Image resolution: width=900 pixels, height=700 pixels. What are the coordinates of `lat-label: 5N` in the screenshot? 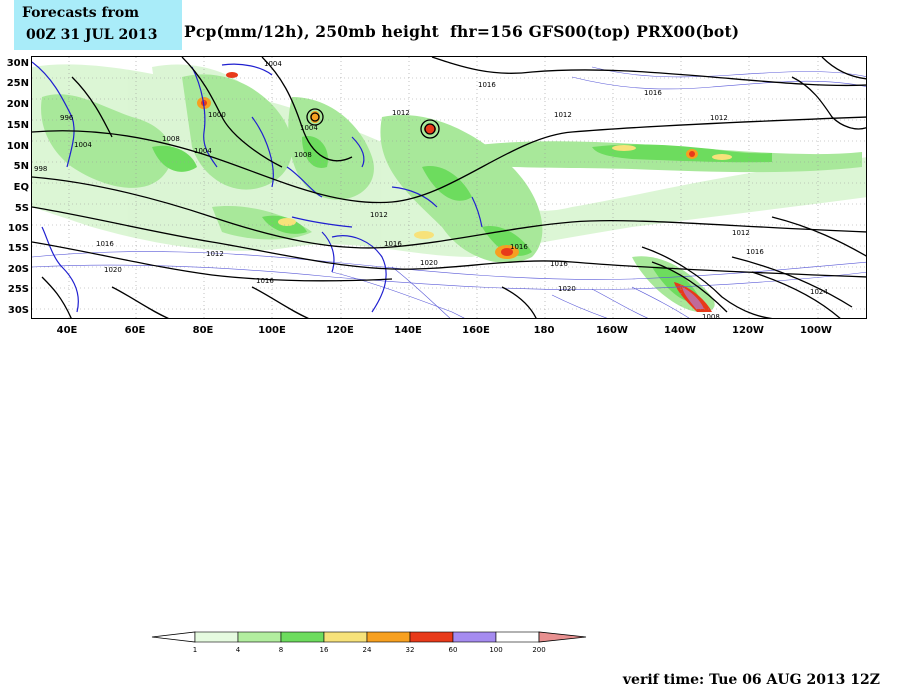 It's located at (21, 166).